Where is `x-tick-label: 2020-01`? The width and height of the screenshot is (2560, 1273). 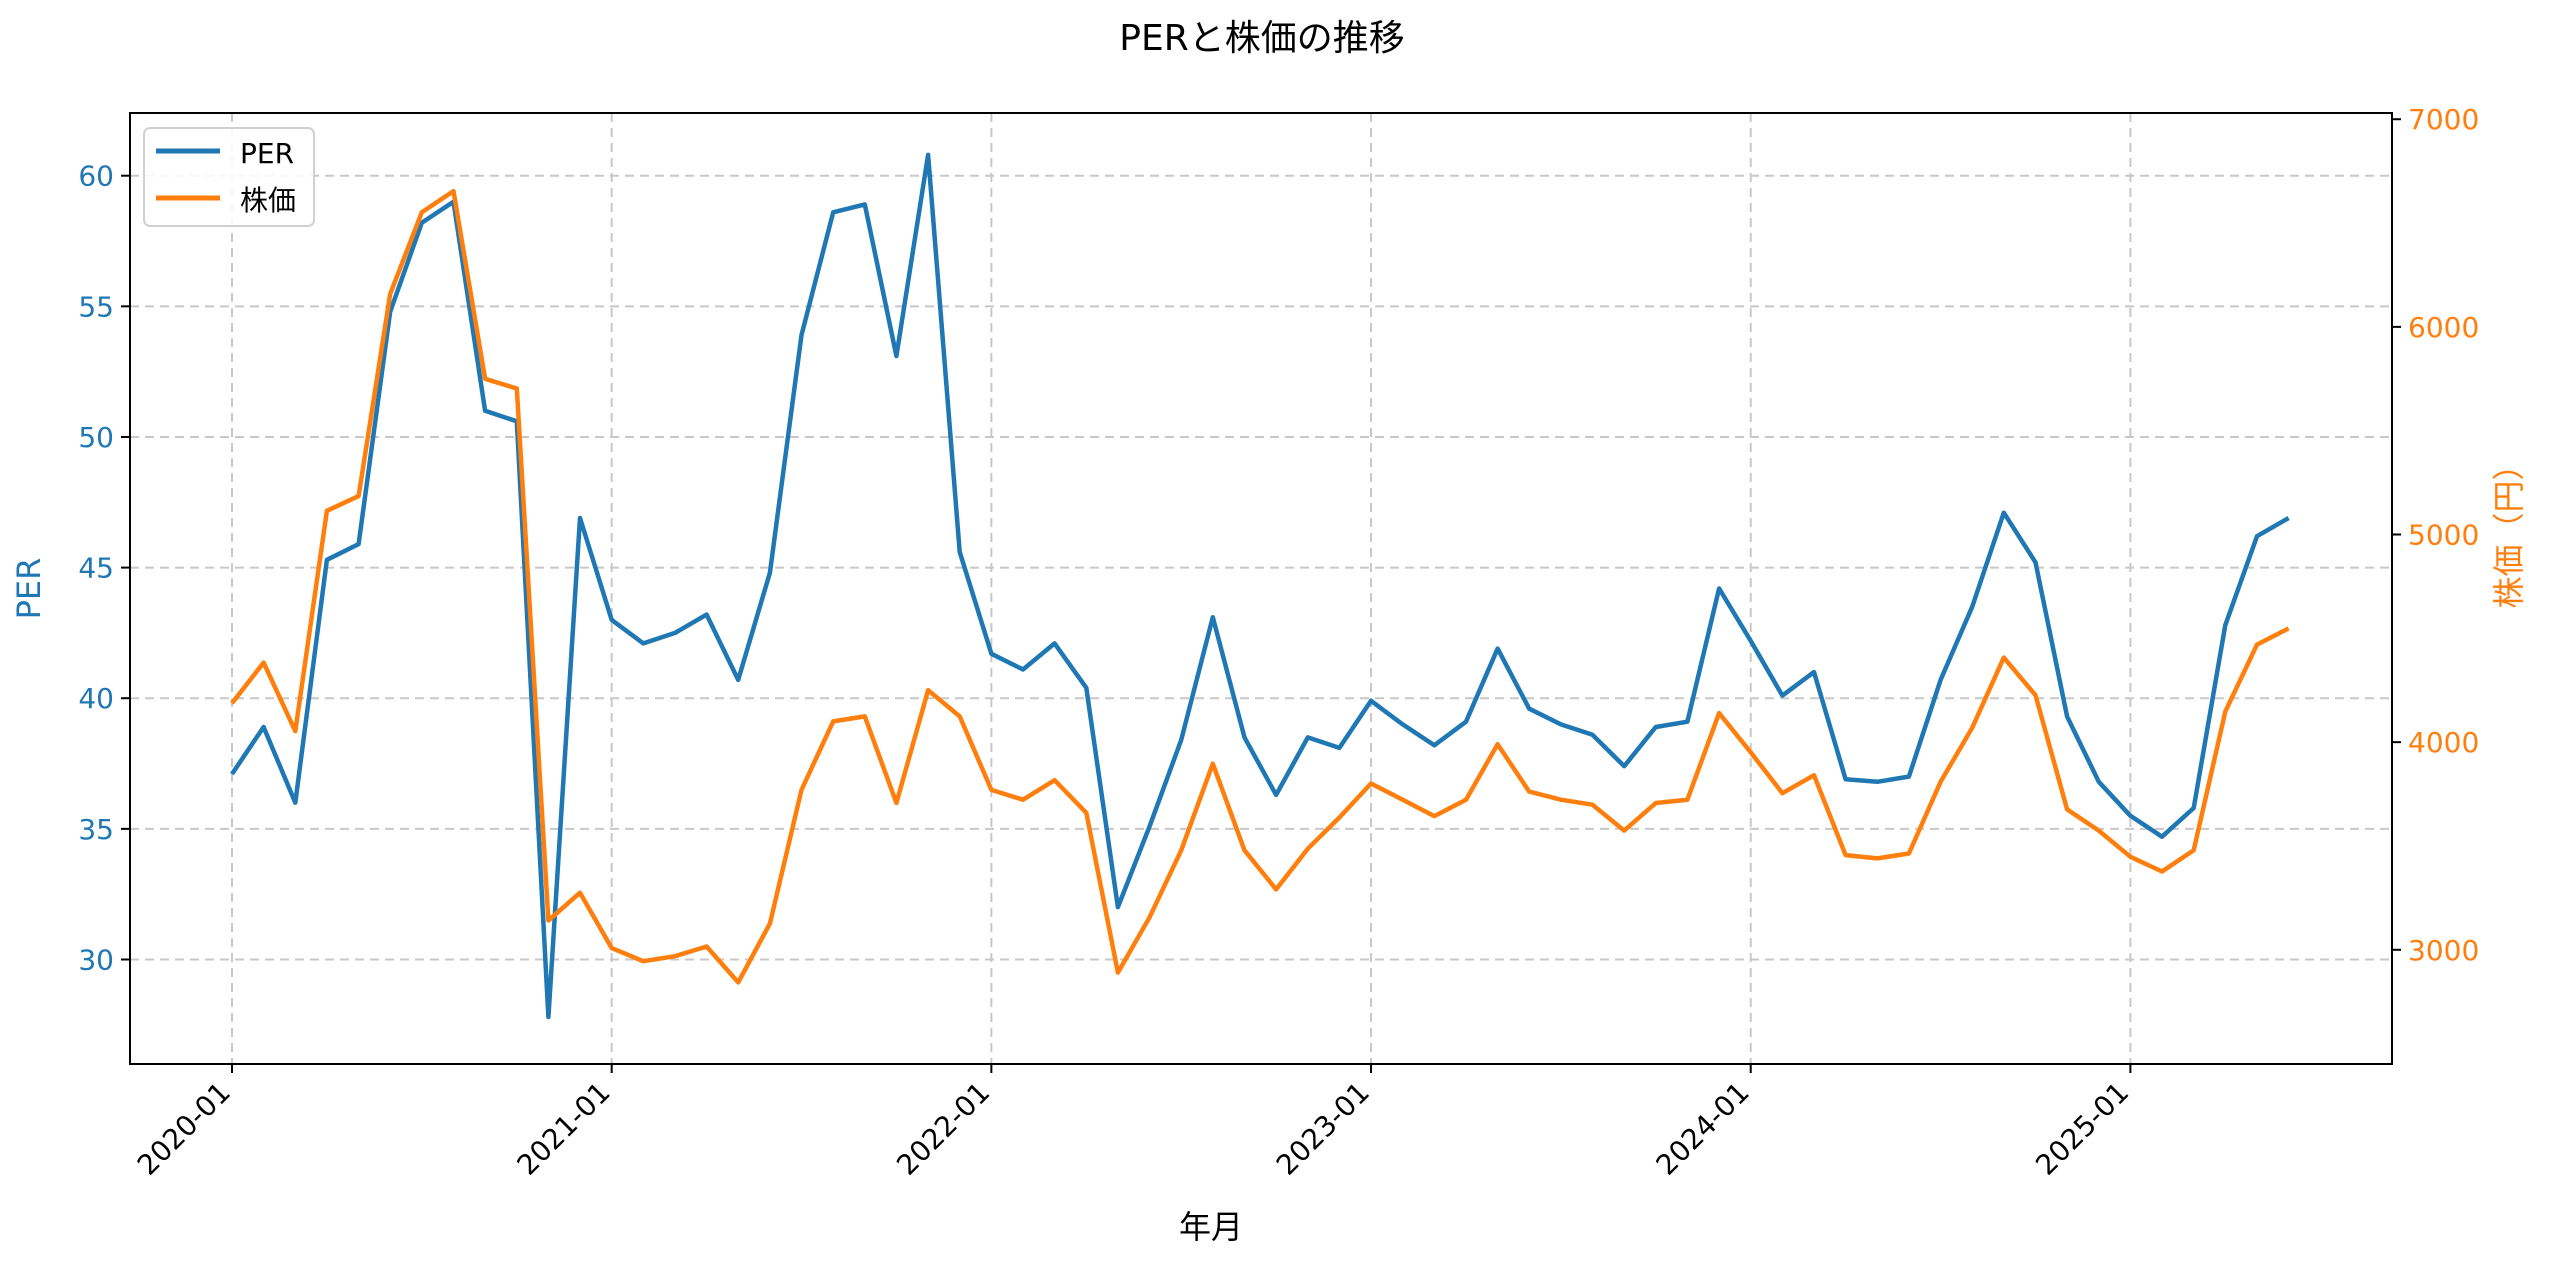 x-tick-label: 2020-01 is located at coordinates (184, 1129).